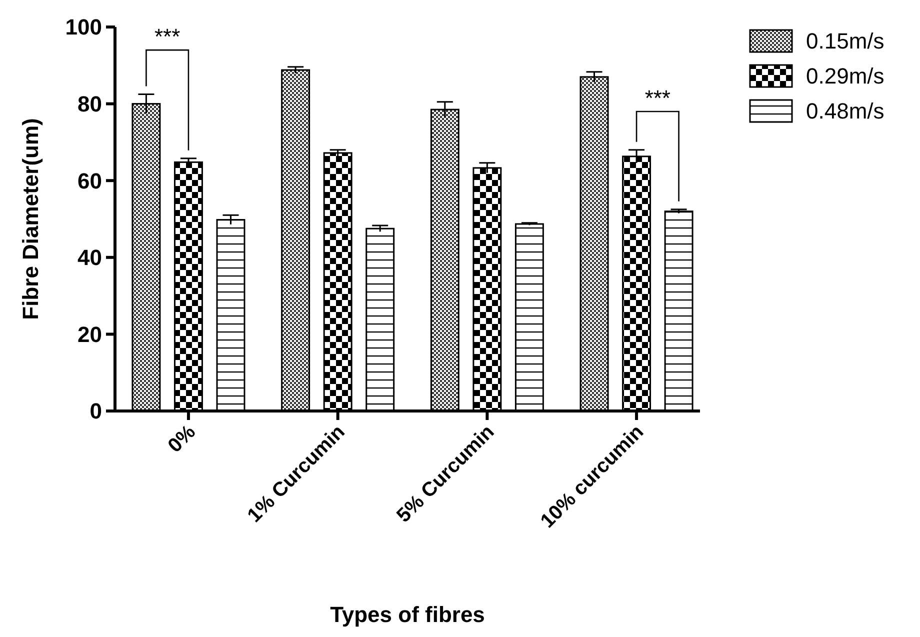 The height and width of the screenshot is (637, 920). Describe the element at coordinates (90, 334) in the screenshot. I see `y-tick-label: 20` at that location.